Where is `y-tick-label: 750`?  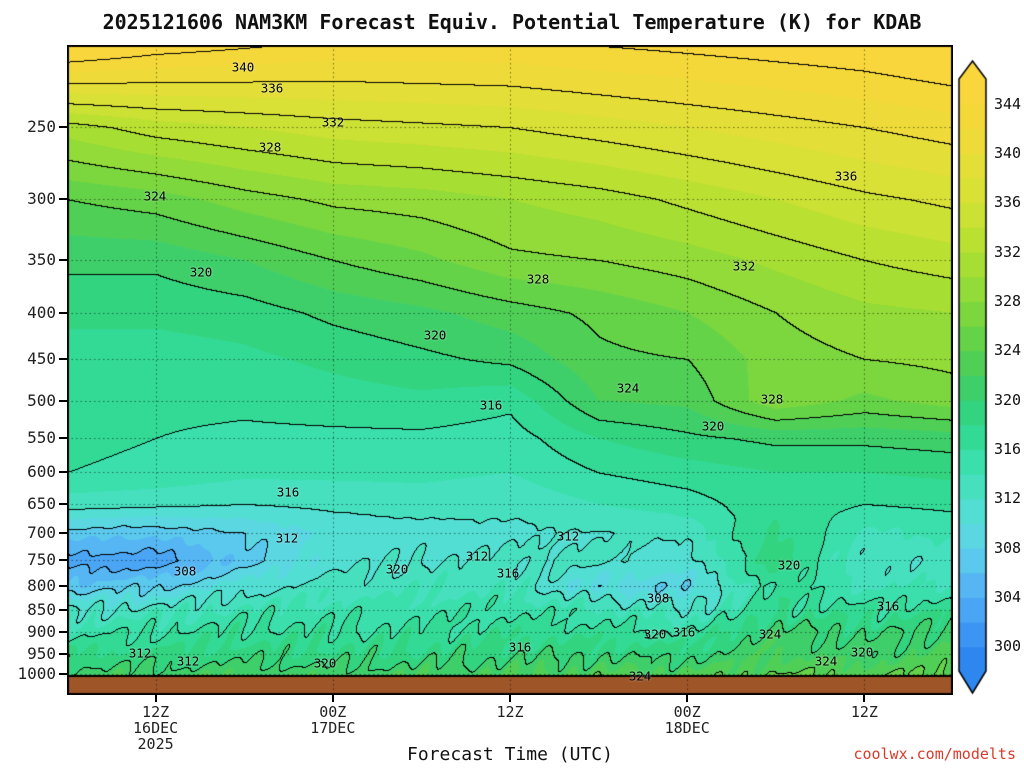 y-tick-label: 750 is located at coordinates (41, 560).